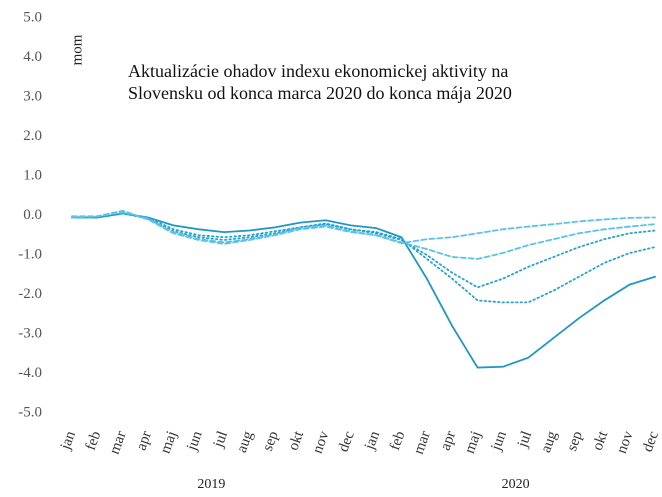 Image resolution: width=662 pixels, height=497 pixels. Describe the element at coordinates (516, 484) in the screenshot. I see `year-label: 2020` at that location.